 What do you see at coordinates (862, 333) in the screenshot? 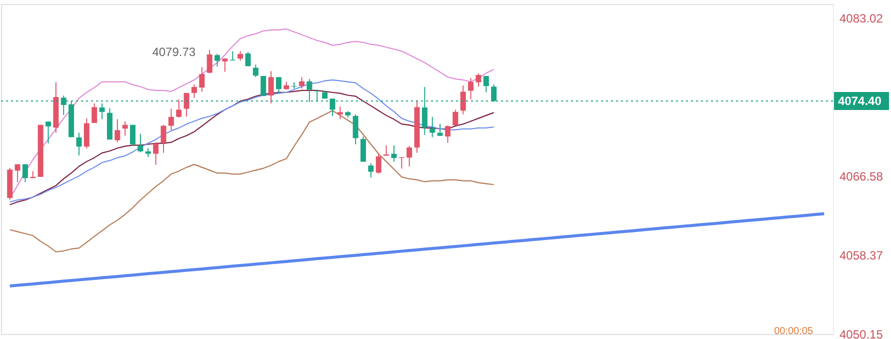
I see `y-tick-label: 4050.15` at bounding box center [862, 333].